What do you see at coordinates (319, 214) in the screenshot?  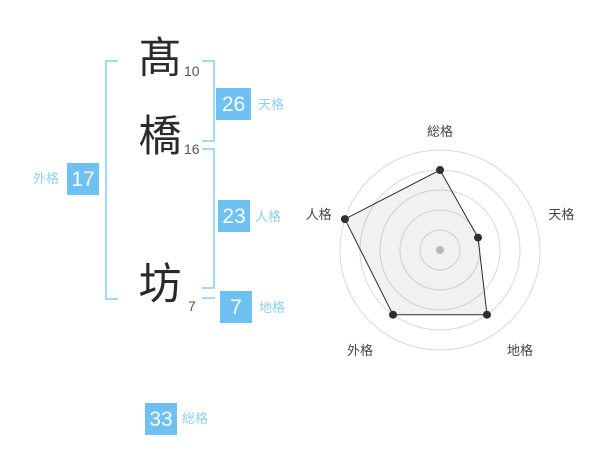 I see `radar-axis-label: 人格` at bounding box center [319, 214].